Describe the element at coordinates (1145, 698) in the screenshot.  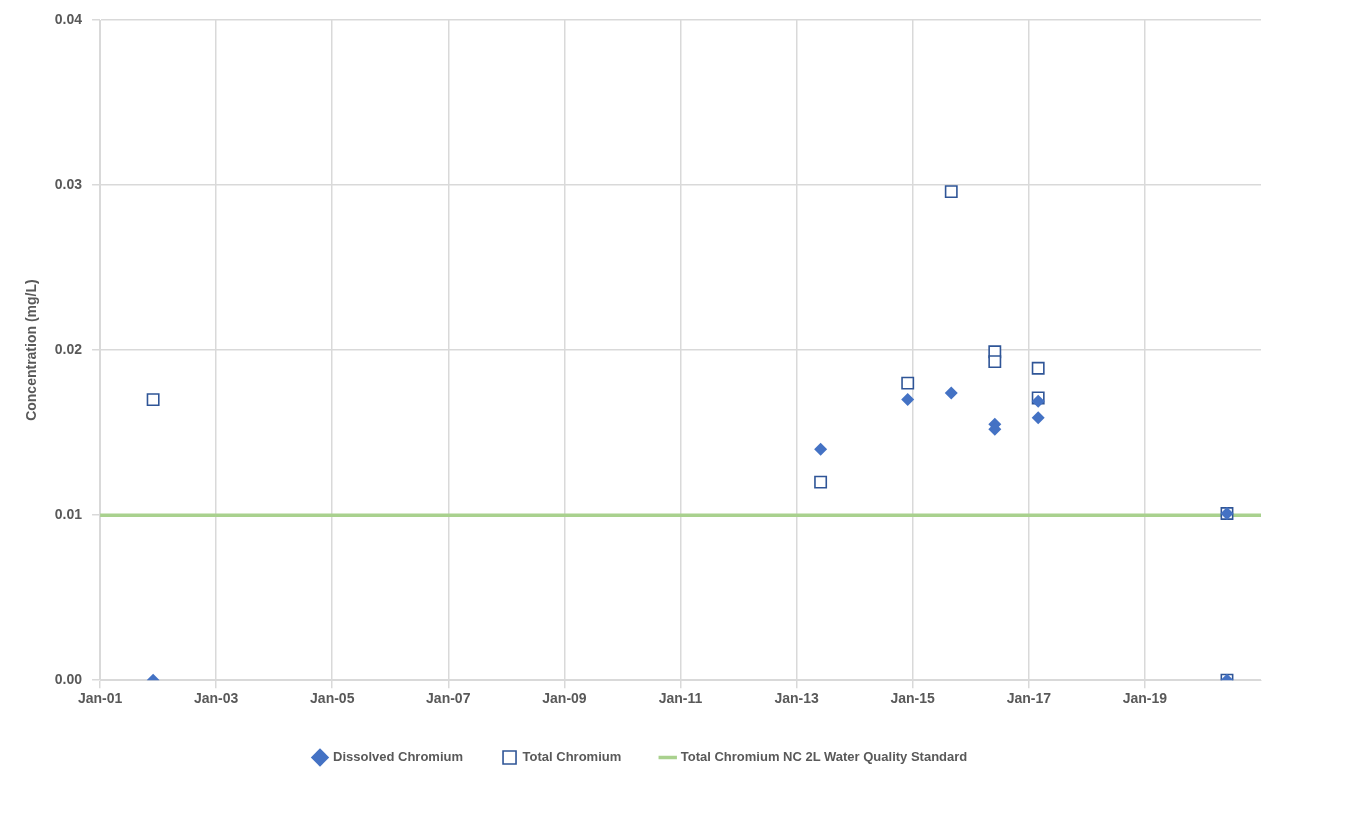
I see `x-tick-label: Jan-19` at that location.